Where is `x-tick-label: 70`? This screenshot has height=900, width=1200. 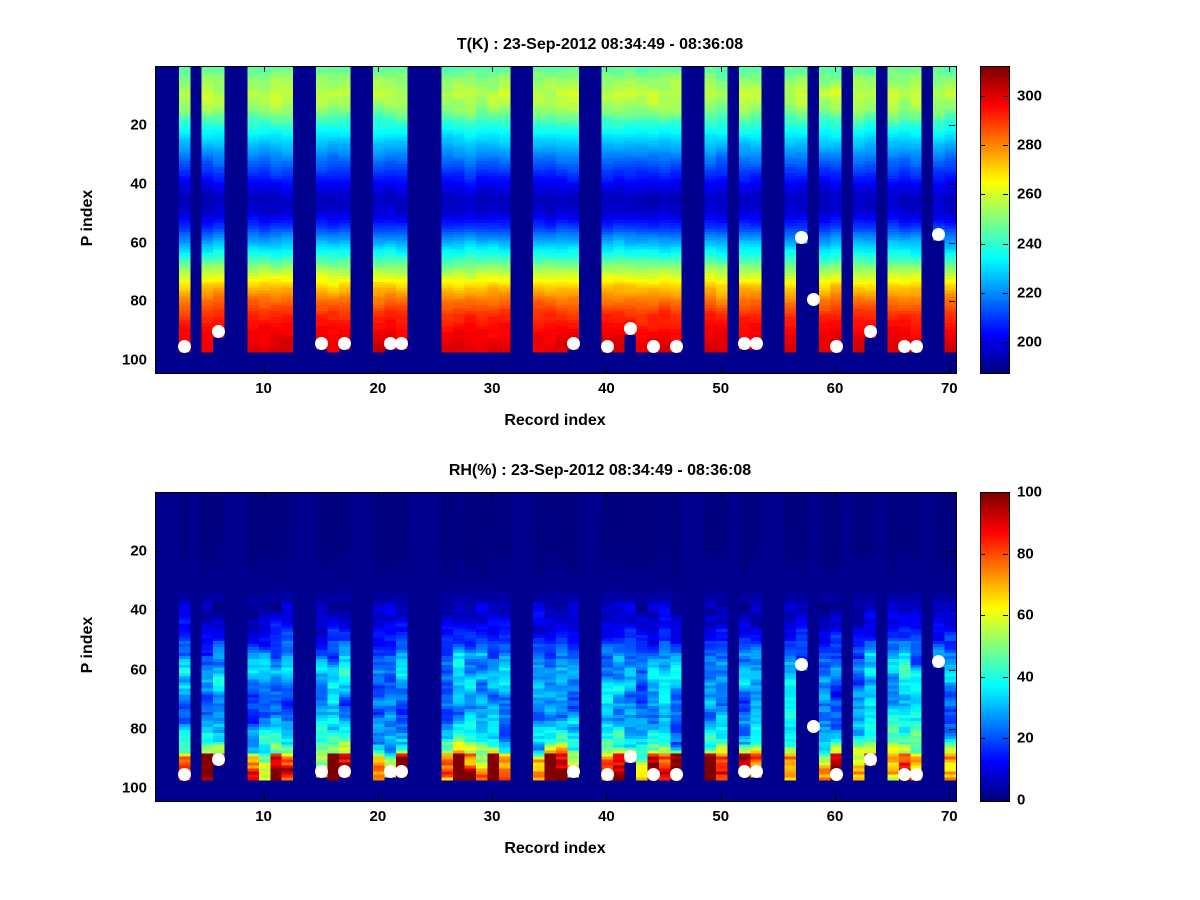
x-tick-label: 70 is located at coordinates (949, 388).